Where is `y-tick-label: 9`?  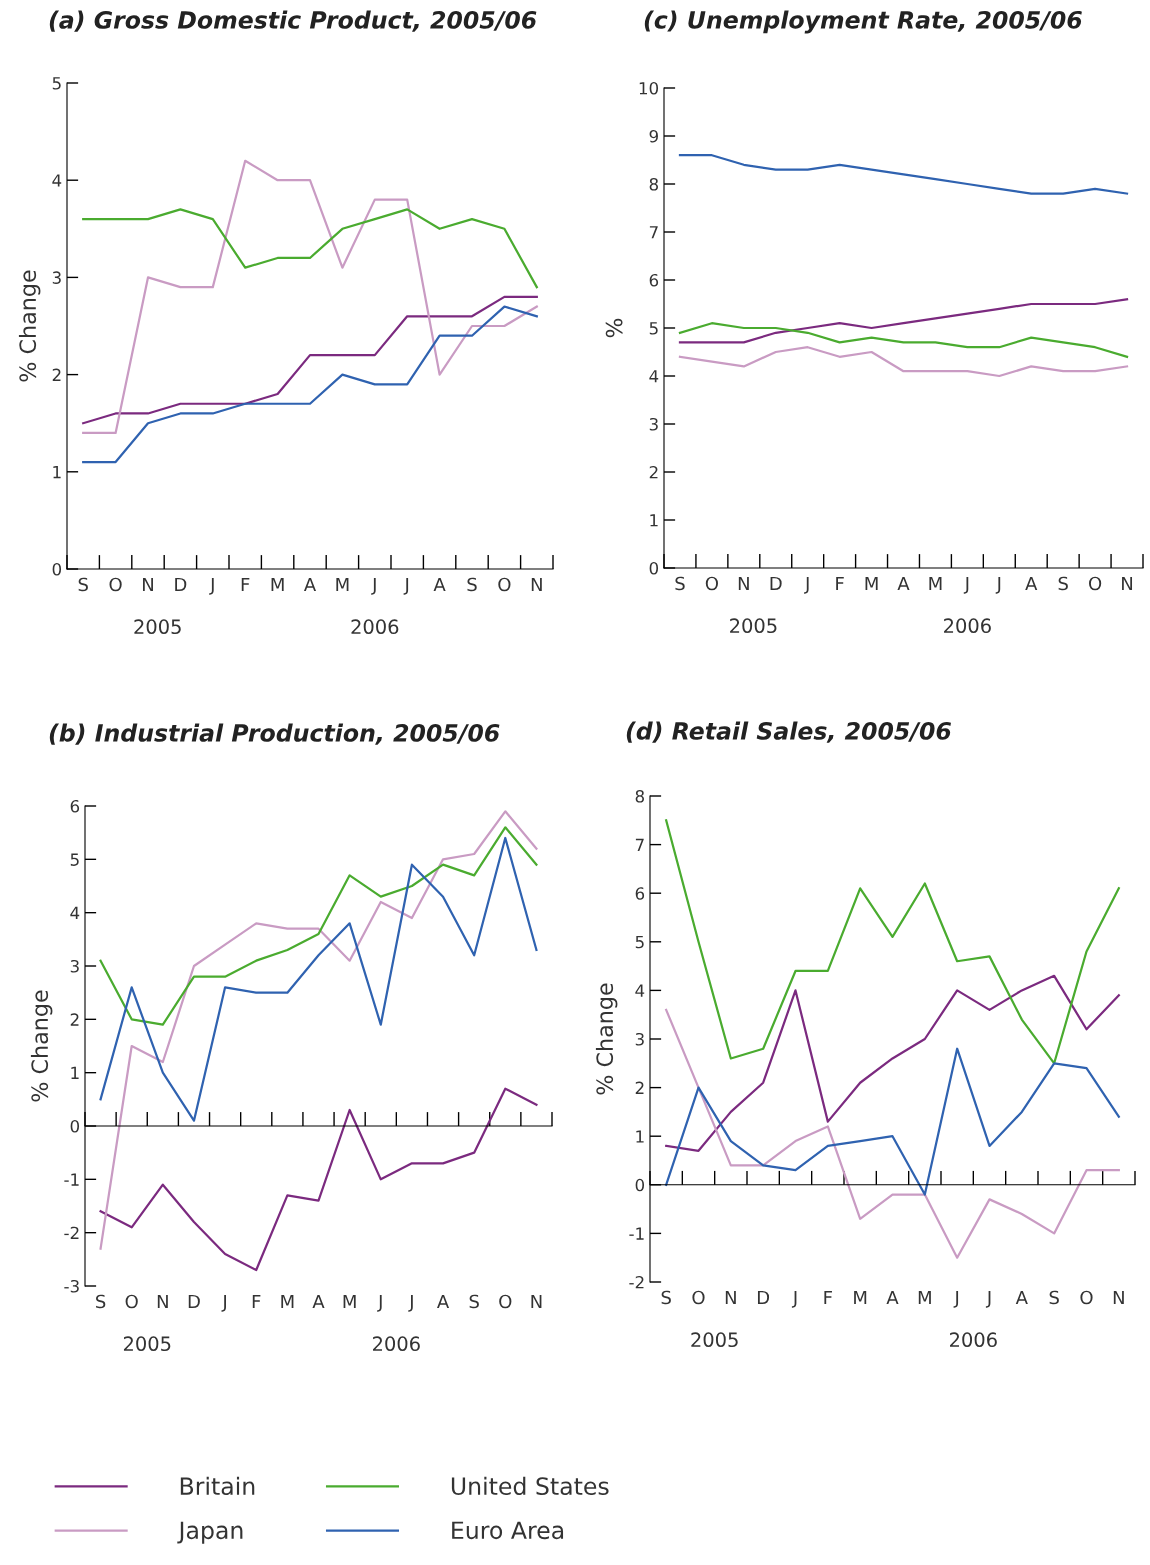
y-tick-label: 9 is located at coordinates (653, 136).